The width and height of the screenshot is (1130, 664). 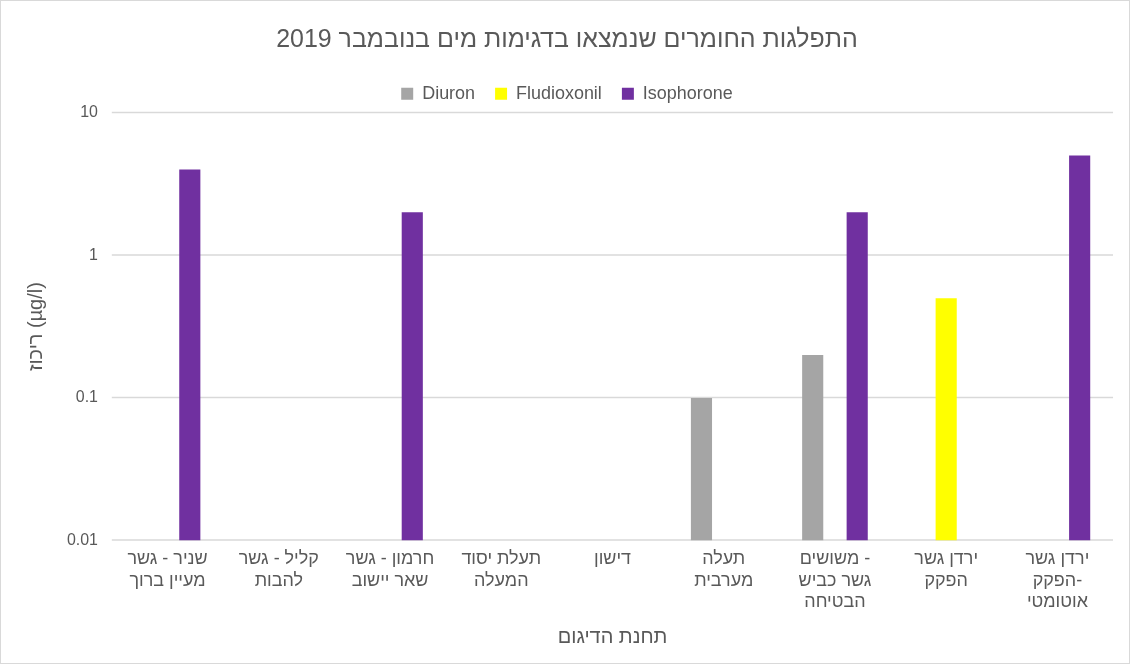 I want to click on y-tick-label: 0.1, so click(x=87, y=397).